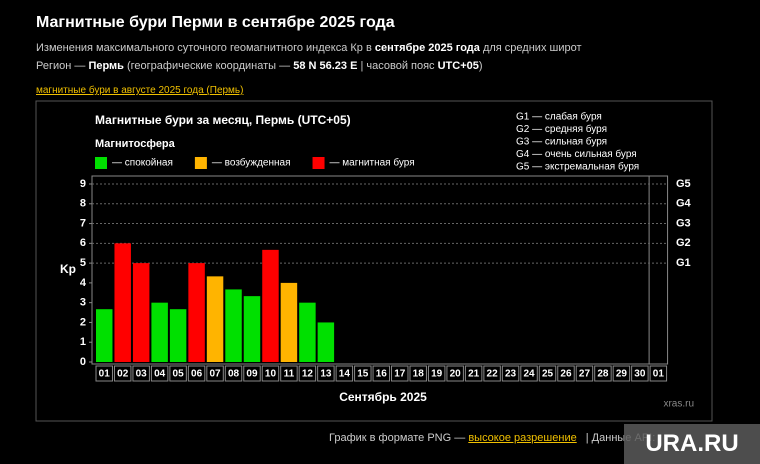 The height and width of the screenshot is (464, 760). I want to click on storm-level: G3 — сильная буря, so click(561, 142).